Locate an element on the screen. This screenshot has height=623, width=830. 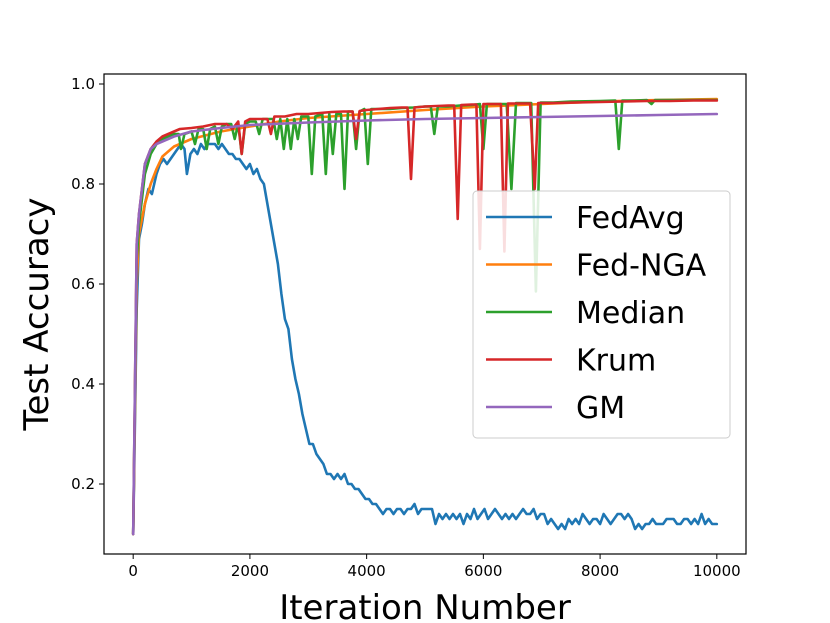
y-tick-label: 1.0 is located at coordinates (83, 84).